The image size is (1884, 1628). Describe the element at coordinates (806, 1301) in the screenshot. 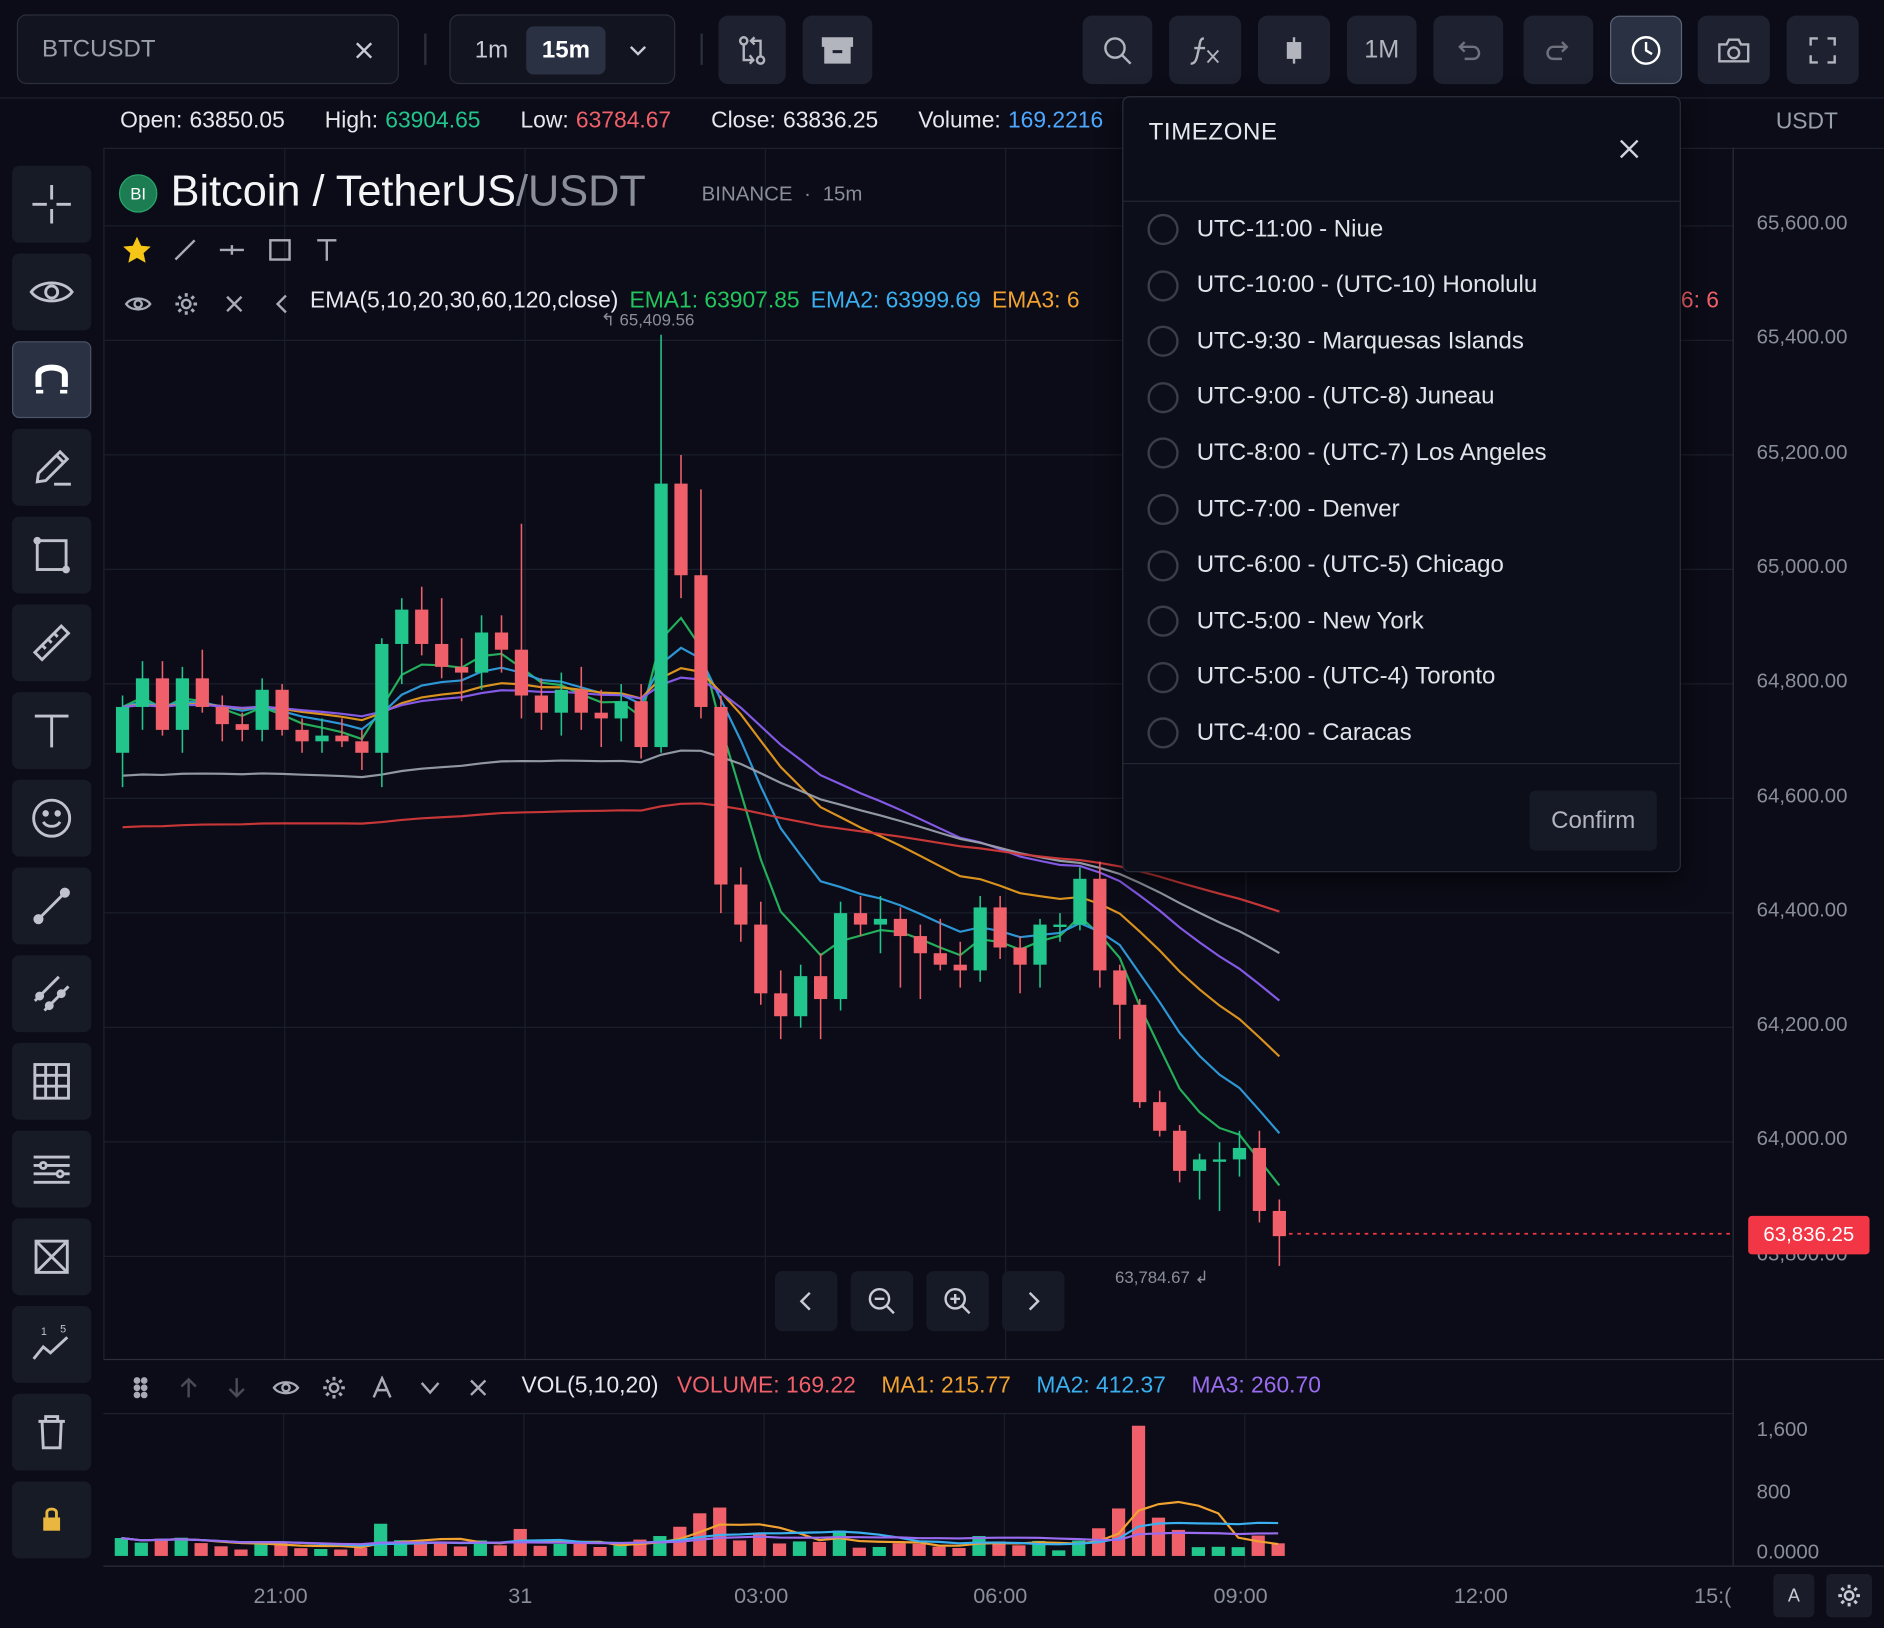

I see `scroll-left-button` at that location.